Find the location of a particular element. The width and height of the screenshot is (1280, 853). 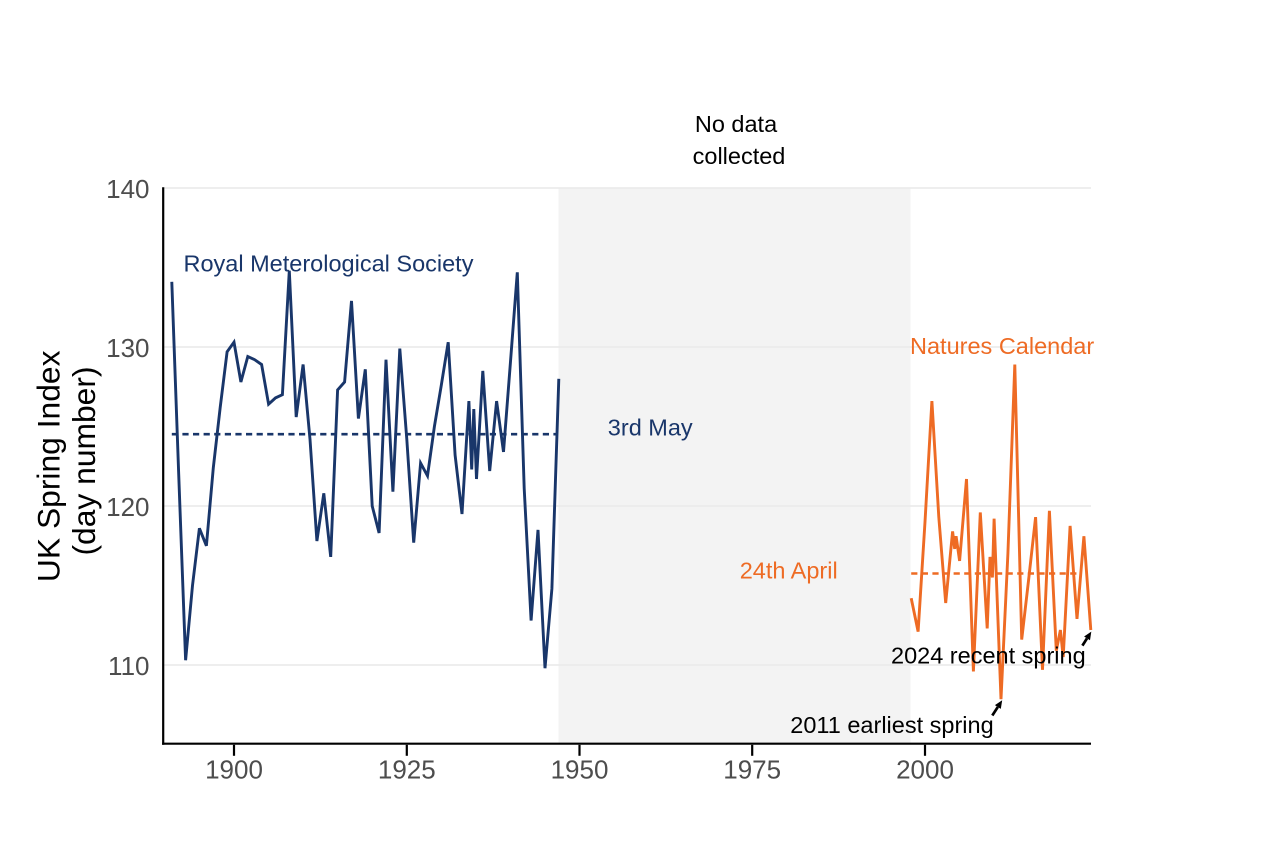

svg-text: Royal Meterological Society is located at coordinates (329, 264).